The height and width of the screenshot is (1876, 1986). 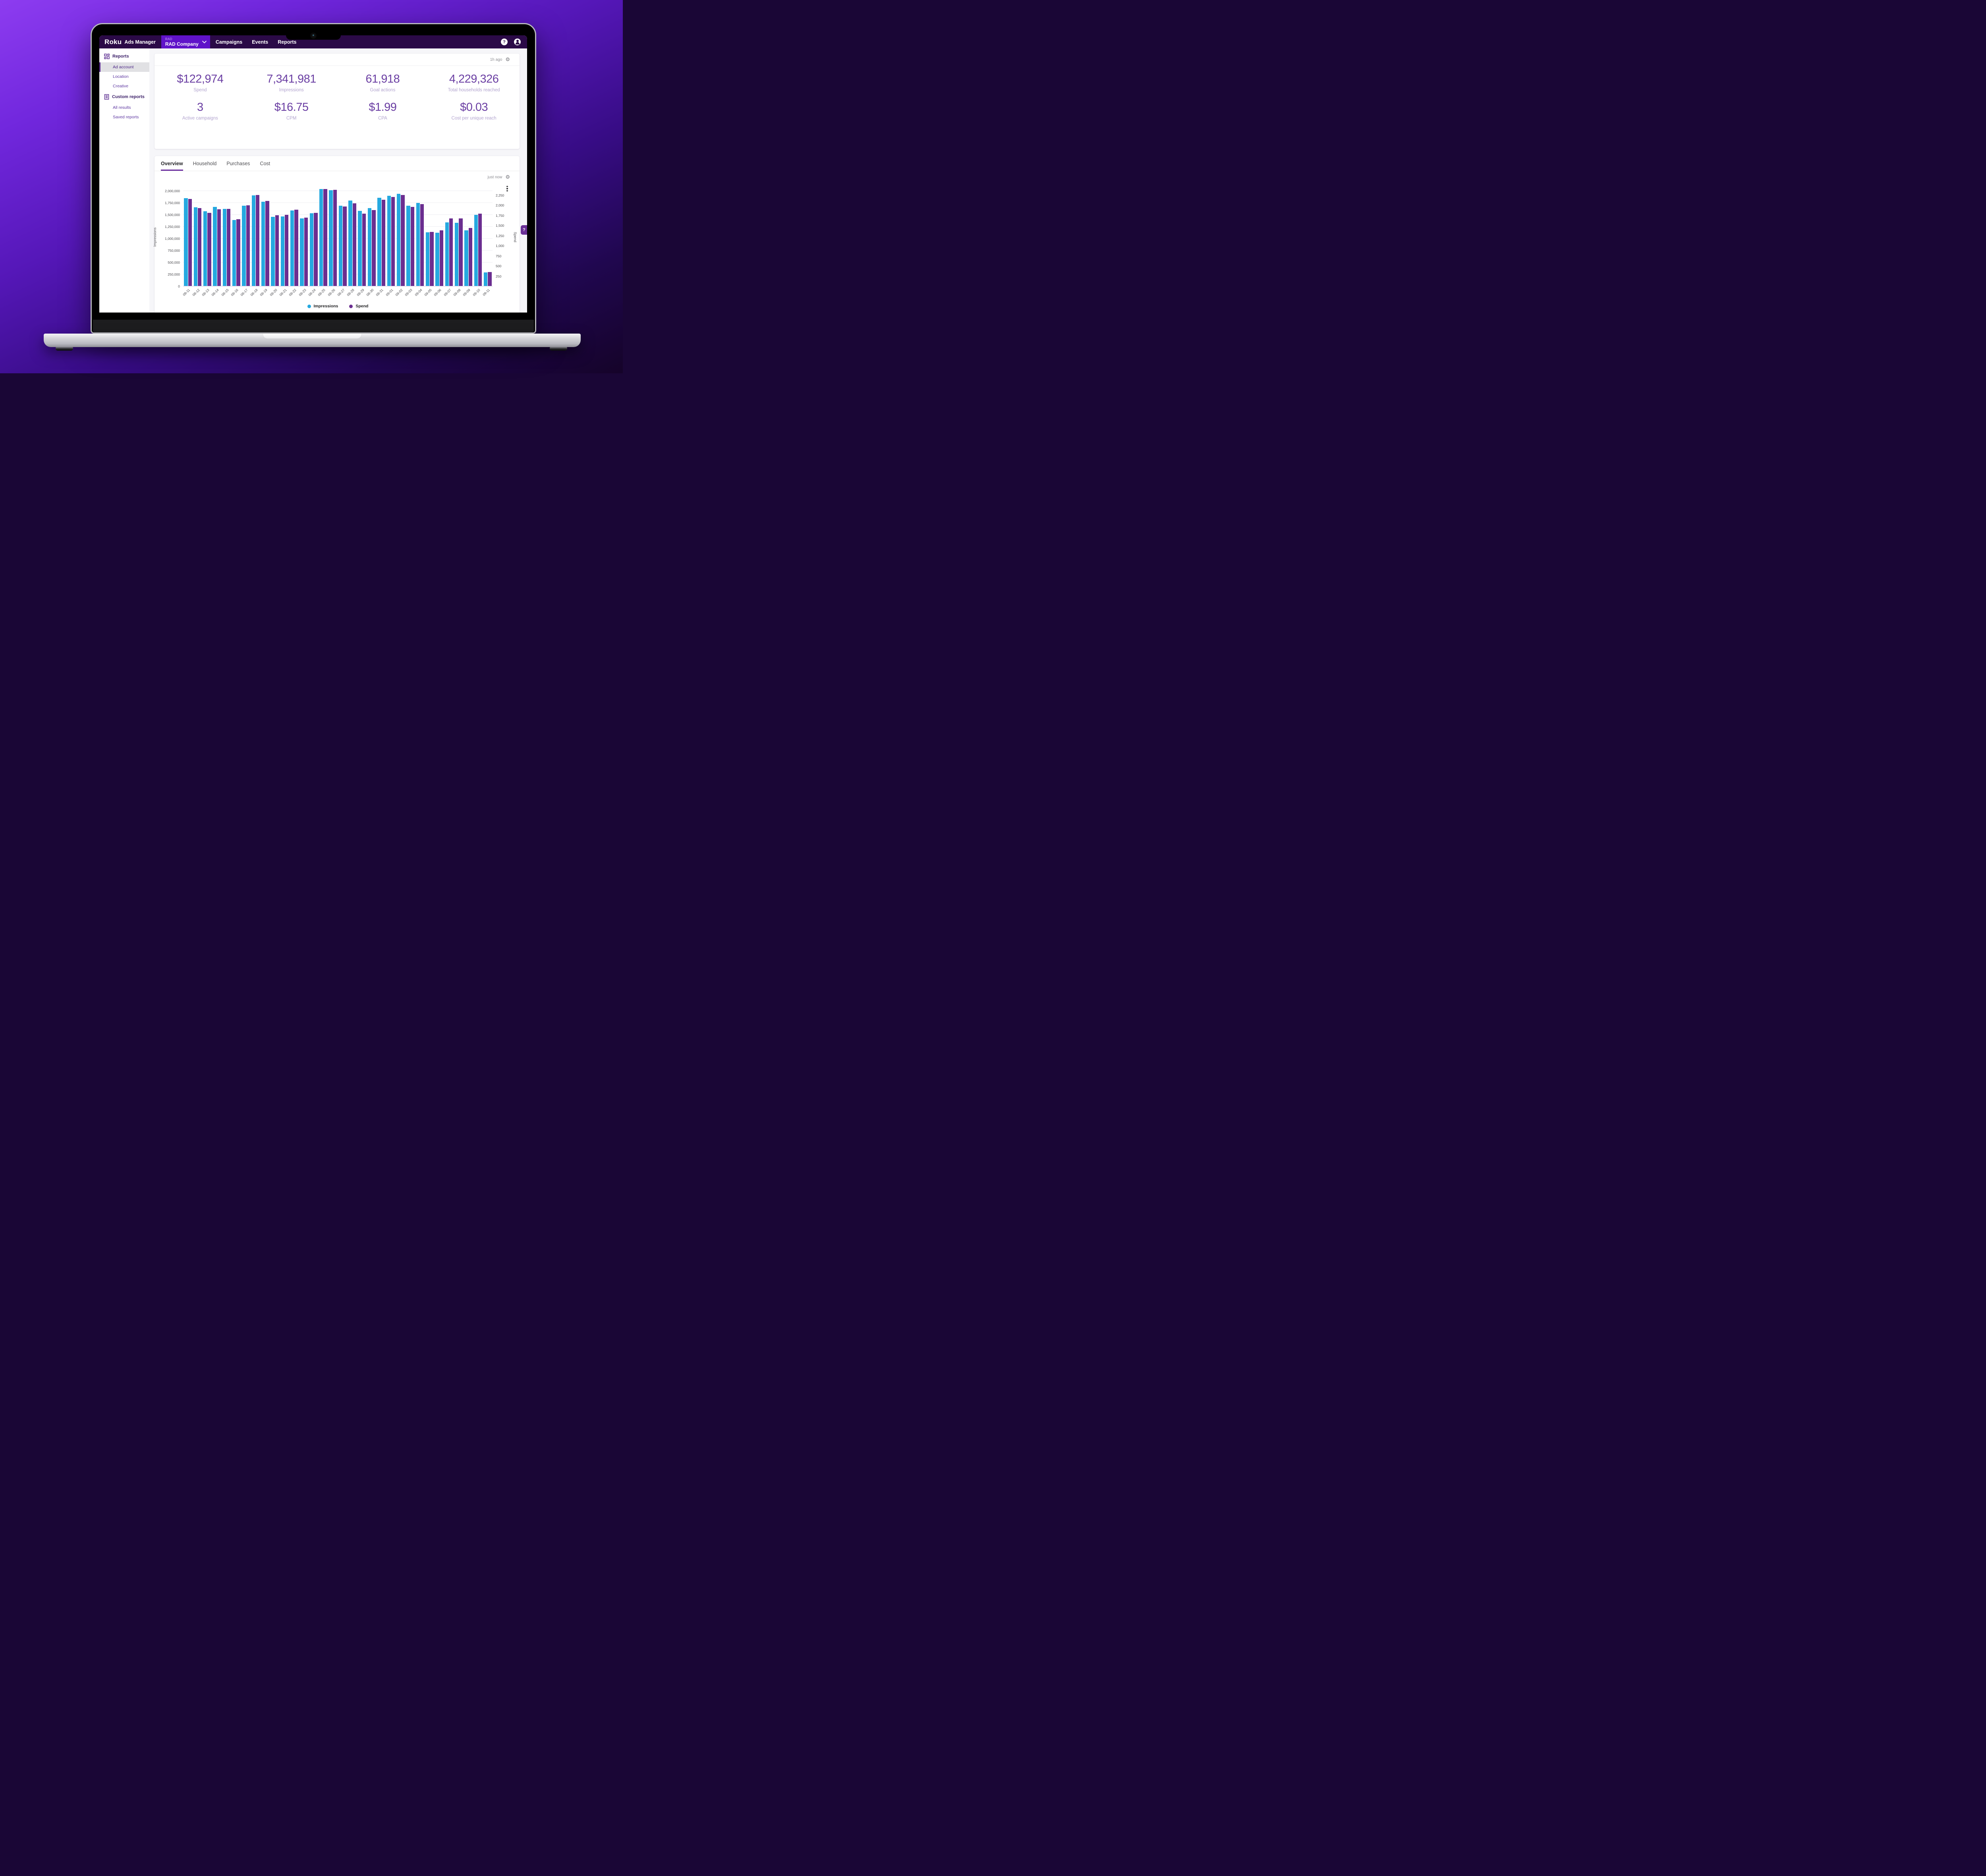 What do you see at coordinates (322, 306) in the screenshot?
I see `legend-item-impressions: Impressions` at bounding box center [322, 306].